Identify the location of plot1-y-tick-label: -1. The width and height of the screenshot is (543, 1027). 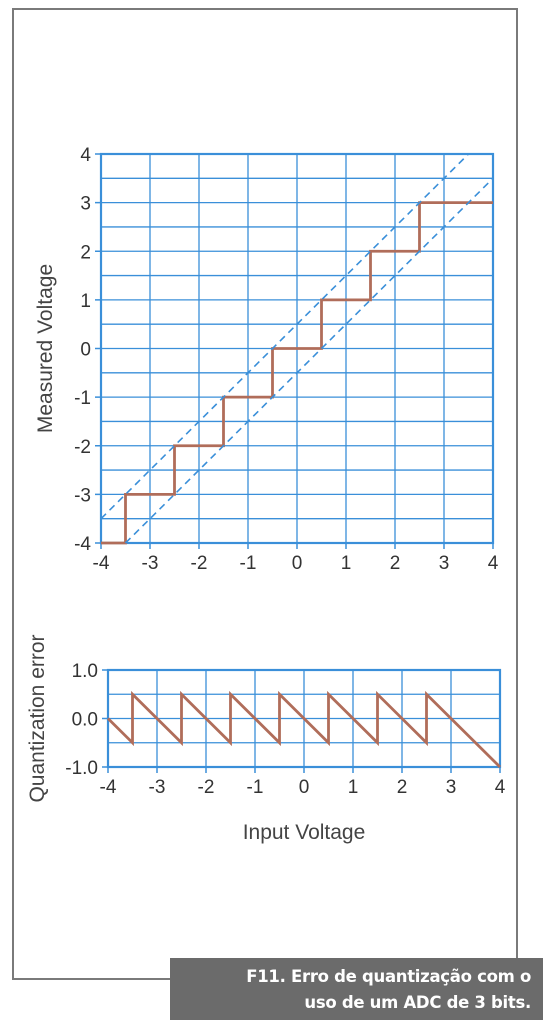
(82, 398).